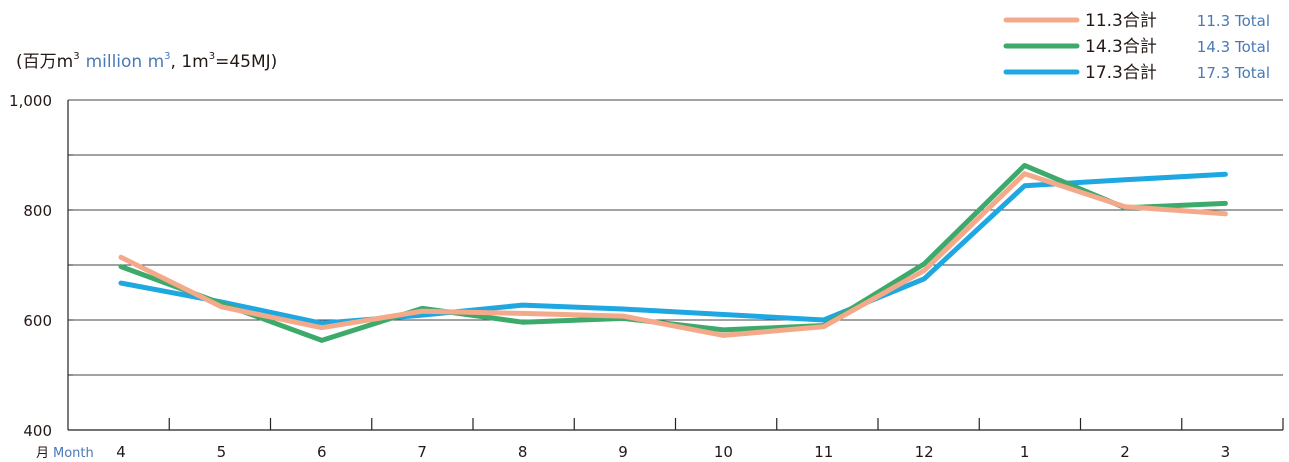  Describe the element at coordinates (823, 452) in the screenshot. I see `x-tick-label: 11` at that location.